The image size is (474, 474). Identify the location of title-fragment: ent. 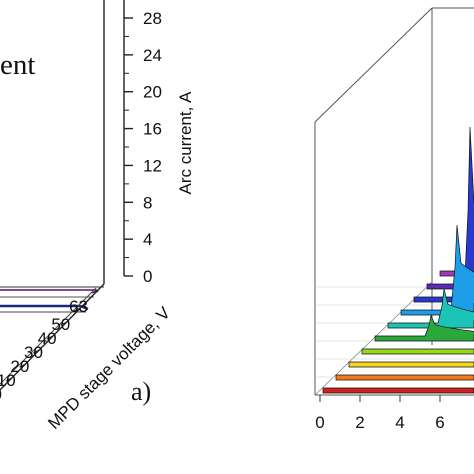
(17, 65).